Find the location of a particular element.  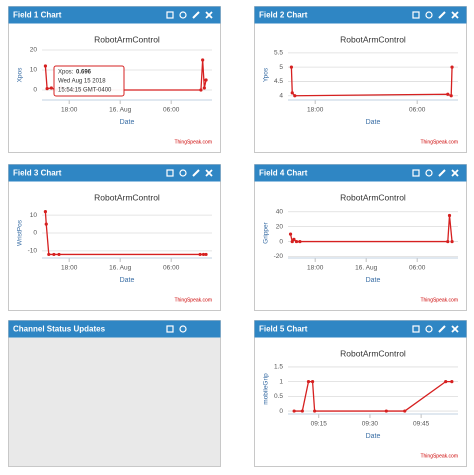

y-tick-label: 40 is located at coordinates (280, 211).